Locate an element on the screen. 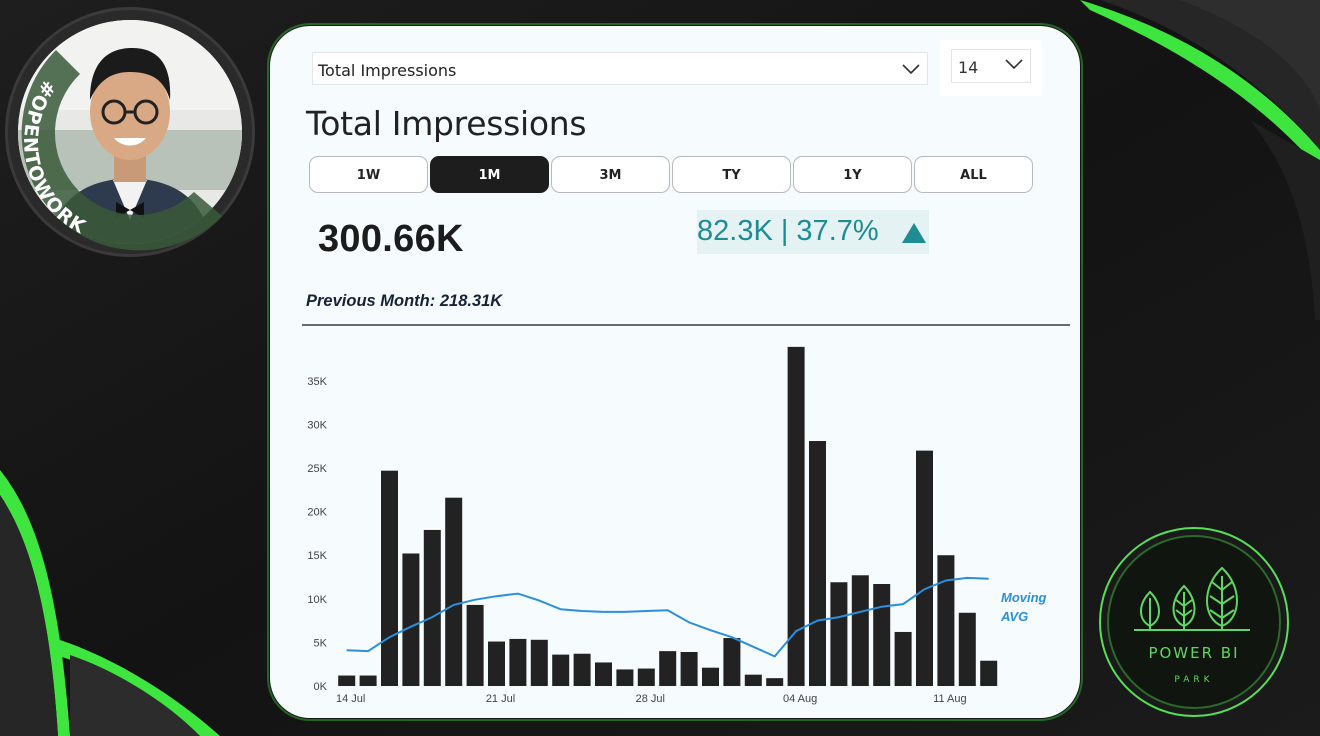 The image size is (1320, 736). number-dropdown-value: 14 is located at coordinates (968, 67).